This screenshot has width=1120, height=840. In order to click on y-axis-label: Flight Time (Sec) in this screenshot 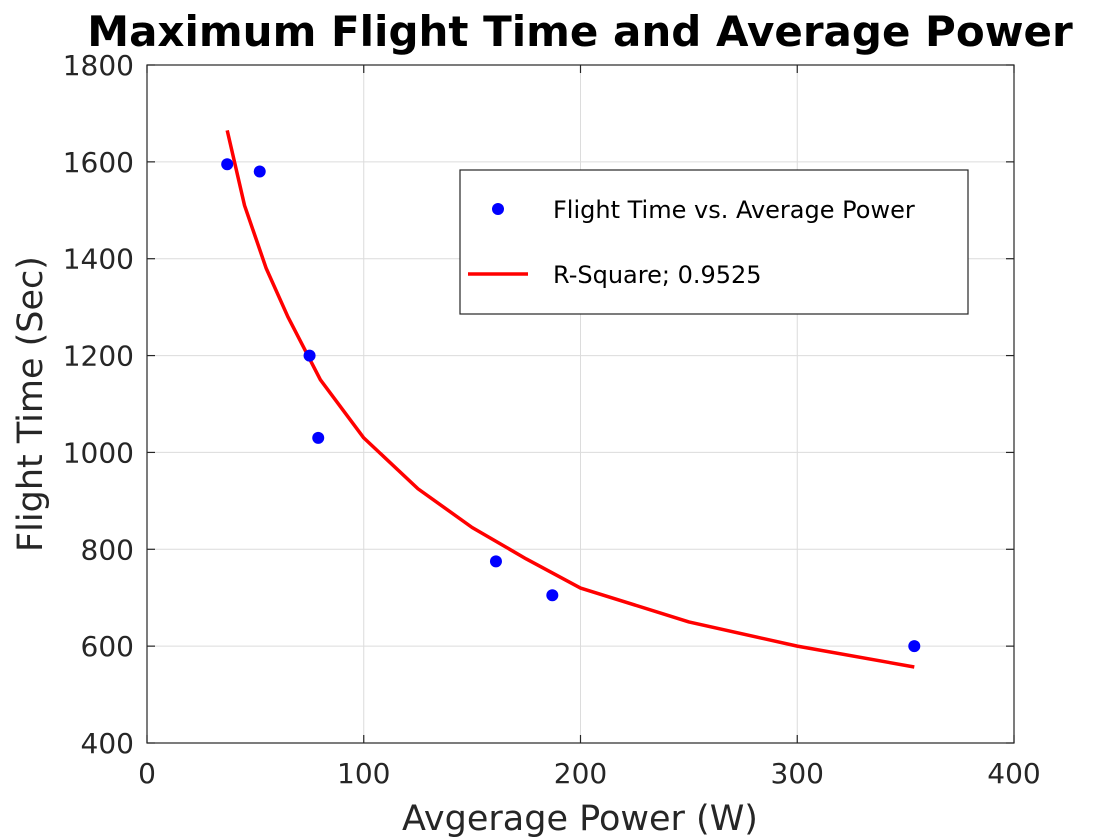, I will do `click(31, 404)`.